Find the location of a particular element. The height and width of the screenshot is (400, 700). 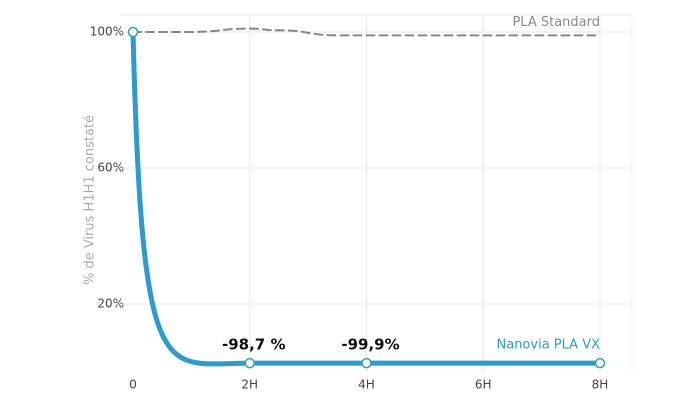

y-tick-label: 20% is located at coordinates (110, 304).